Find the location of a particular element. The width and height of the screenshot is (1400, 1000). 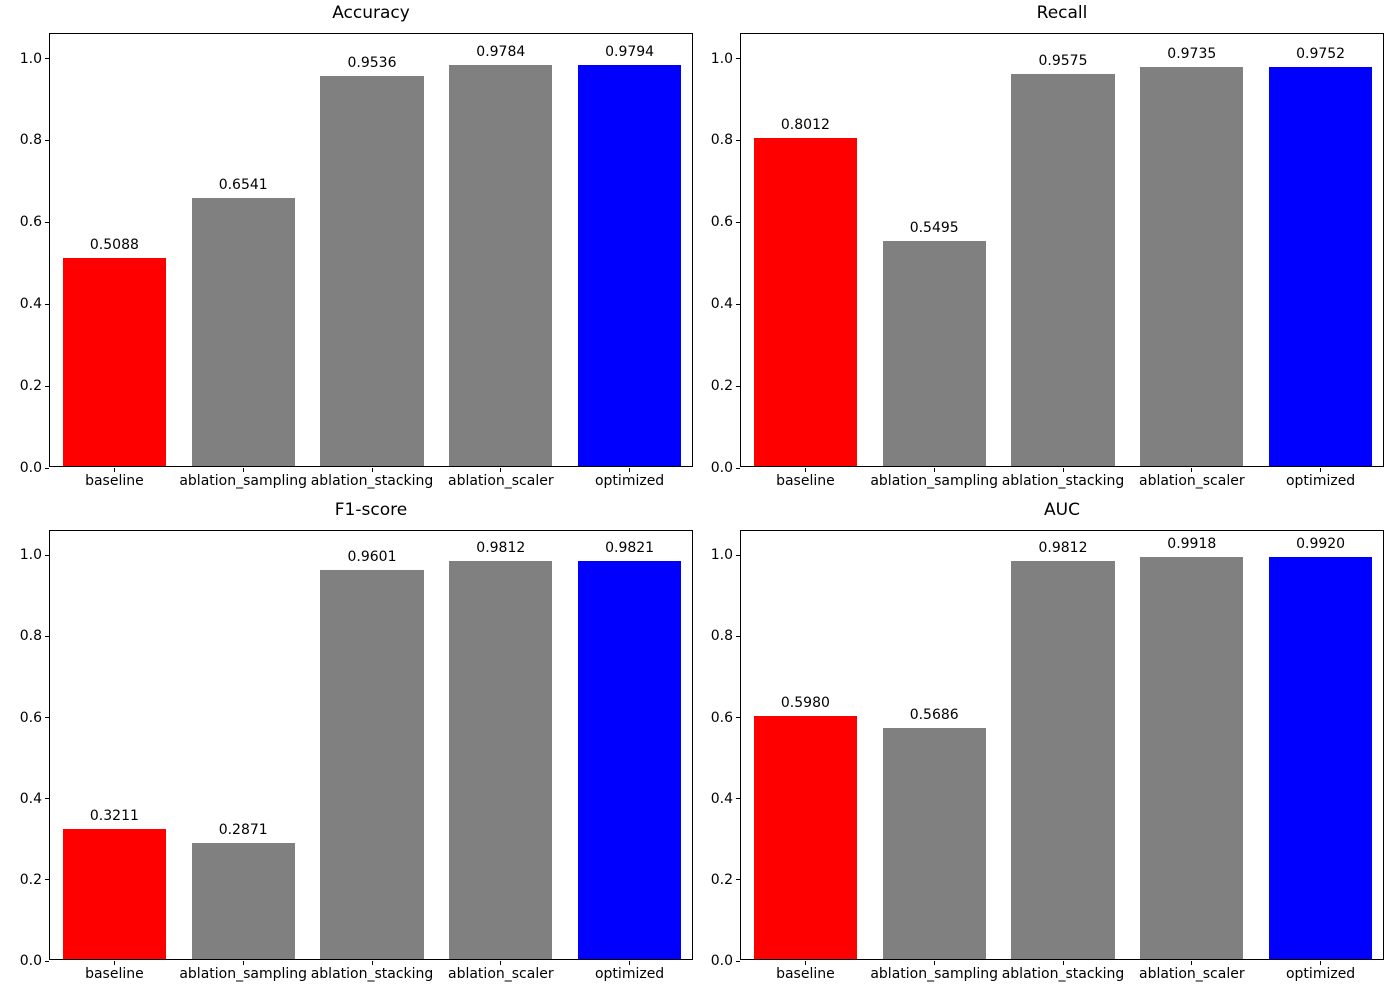

bar-value-label: 0.9601 is located at coordinates (372, 556).